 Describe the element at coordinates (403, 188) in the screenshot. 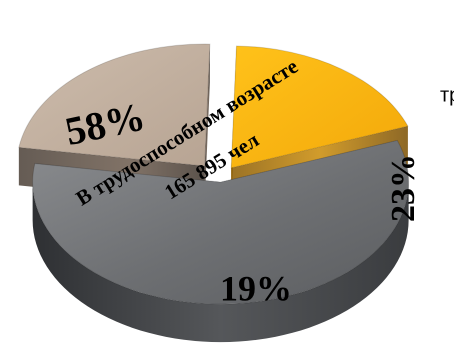

I see `pie-value-label: 23%` at that location.